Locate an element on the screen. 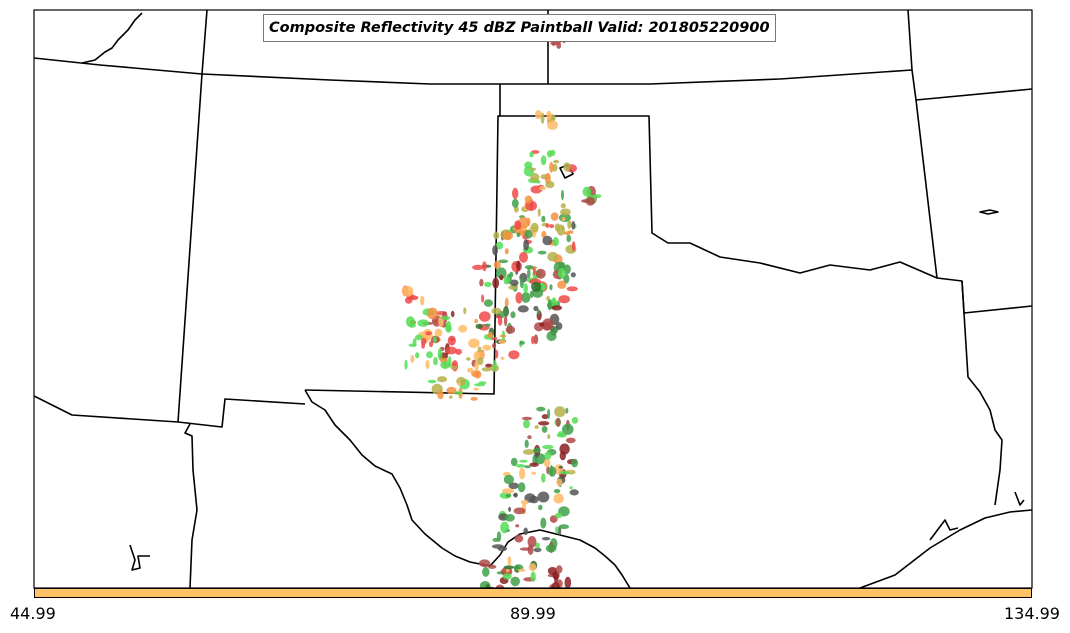 This screenshot has width=1070, height=633. colorbar-tick-mid: 89.99 is located at coordinates (533, 613).